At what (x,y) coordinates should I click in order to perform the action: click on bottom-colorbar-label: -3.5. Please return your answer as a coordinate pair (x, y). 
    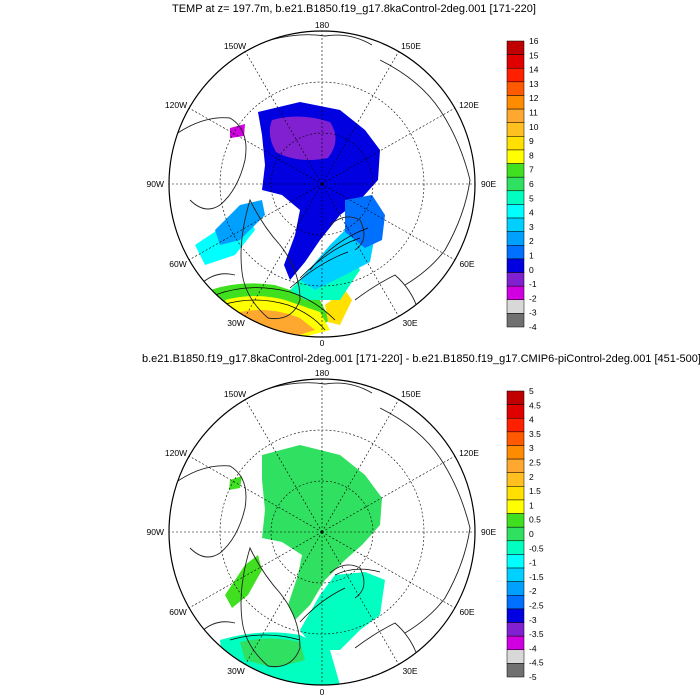
    Looking at the image, I should click on (536, 634).